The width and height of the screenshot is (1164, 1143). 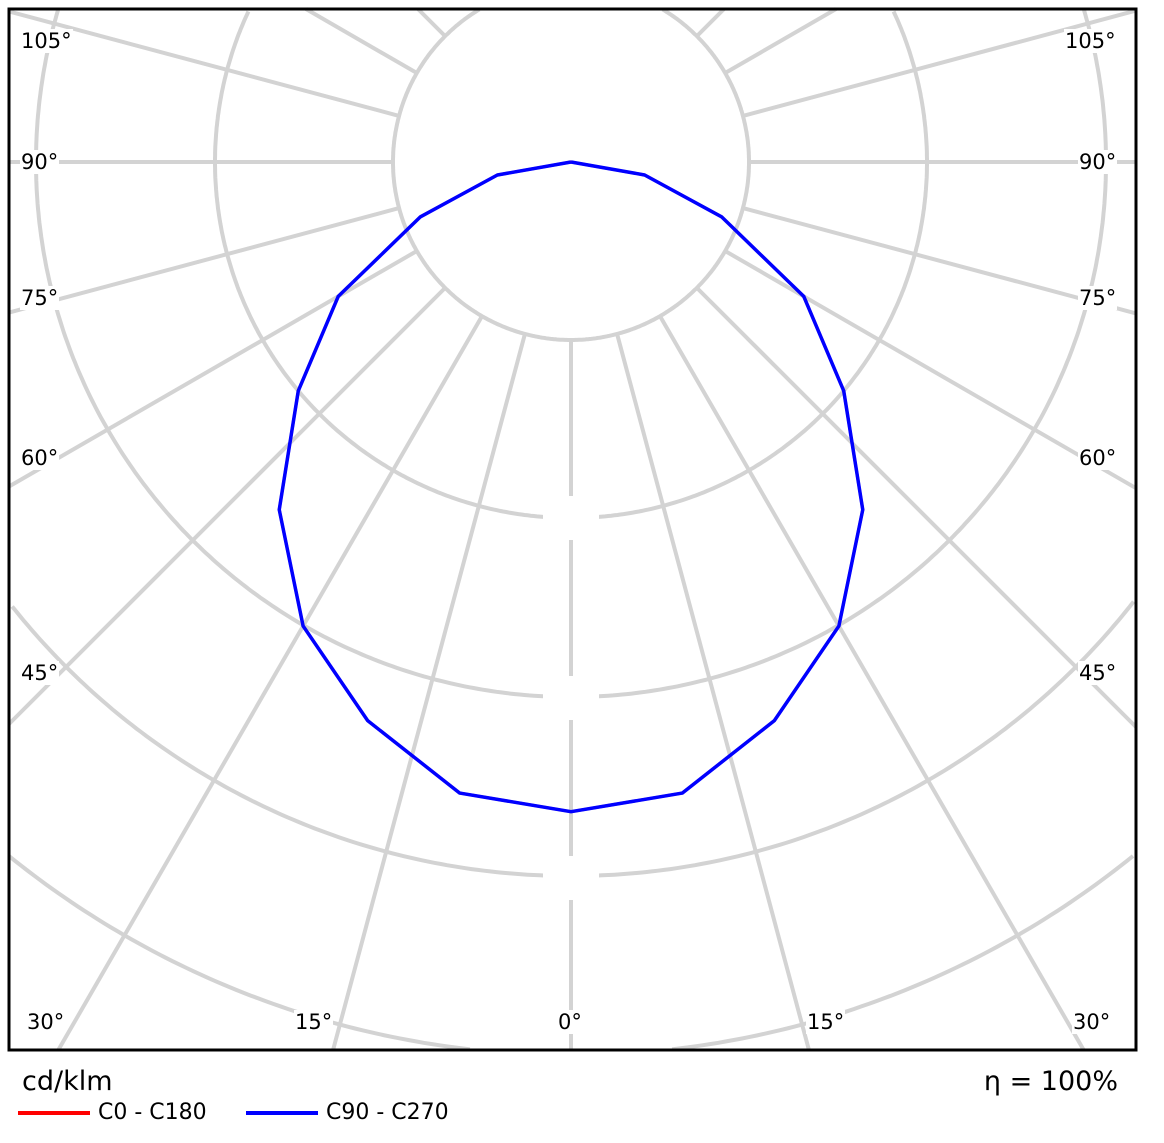 I want to click on angle-label-right-45: 45°, so click(x=1098, y=673).